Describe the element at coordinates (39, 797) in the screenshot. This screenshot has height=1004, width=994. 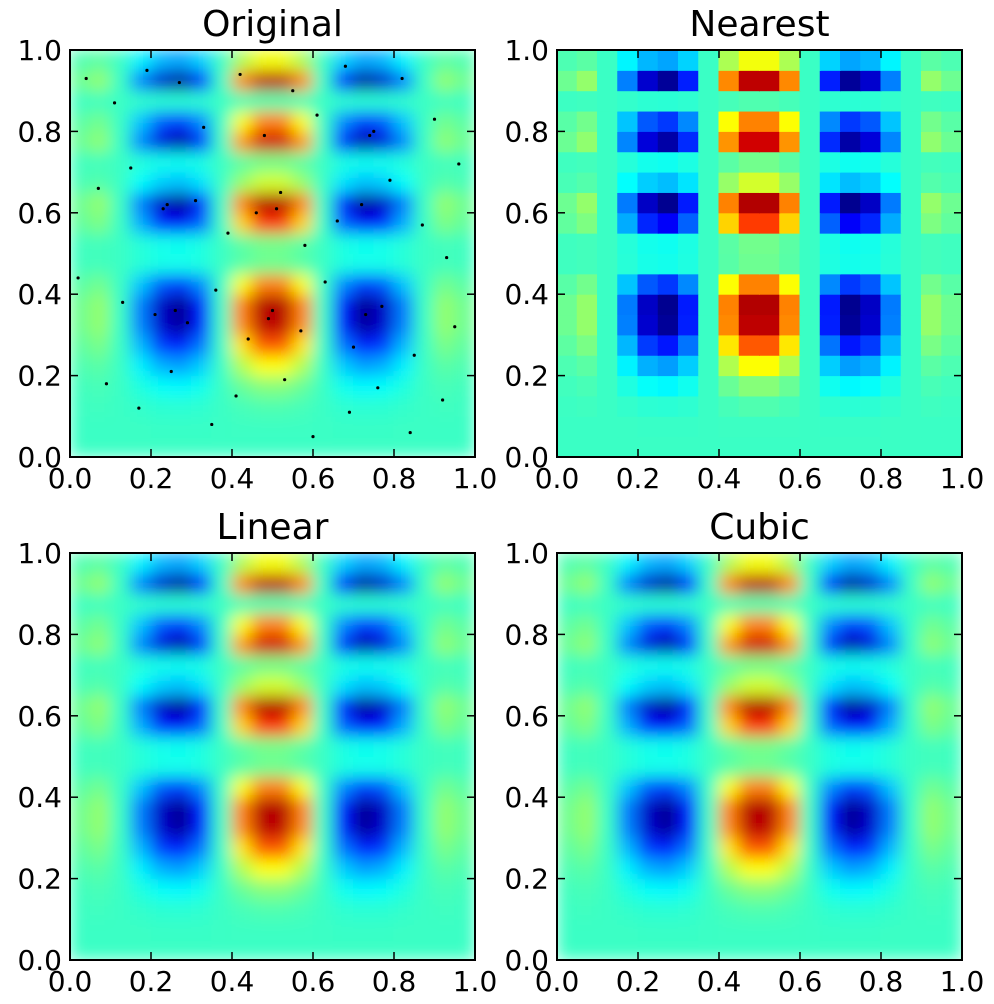
I see `y-tick-label: 0.4` at that location.